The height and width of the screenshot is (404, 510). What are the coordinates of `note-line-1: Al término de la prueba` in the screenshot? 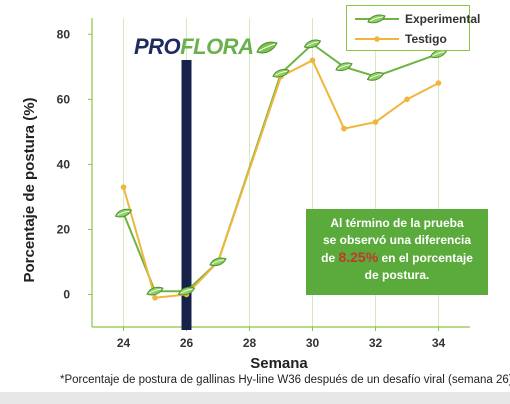 It's located at (397, 223).